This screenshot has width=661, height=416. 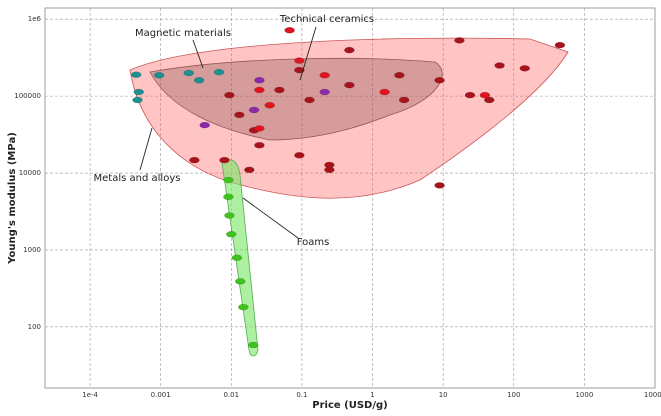 I want to click on y-tick-label: 1e6, so click(x=35, y=19).